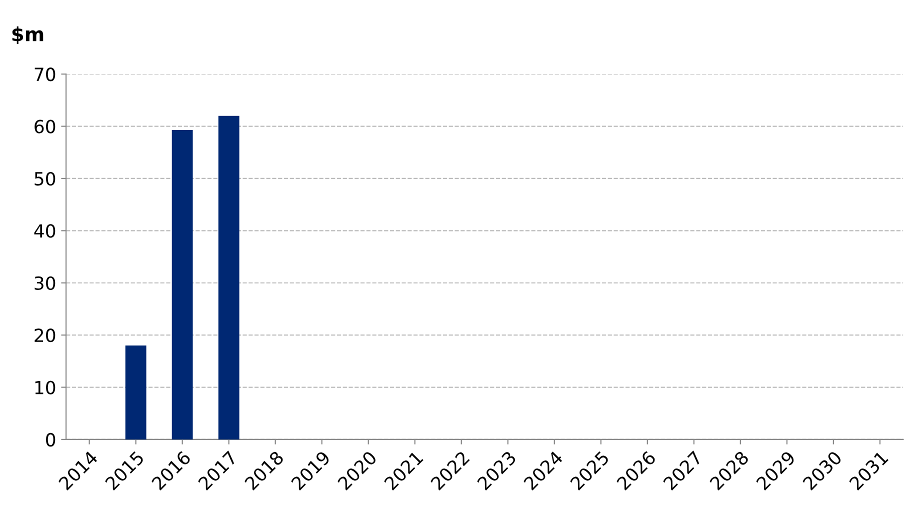 This screenshot has width=905, height=511. Describe the element at coordinates (45, 179) in the screenshot. I see `y-tick-label: 50` at that location.